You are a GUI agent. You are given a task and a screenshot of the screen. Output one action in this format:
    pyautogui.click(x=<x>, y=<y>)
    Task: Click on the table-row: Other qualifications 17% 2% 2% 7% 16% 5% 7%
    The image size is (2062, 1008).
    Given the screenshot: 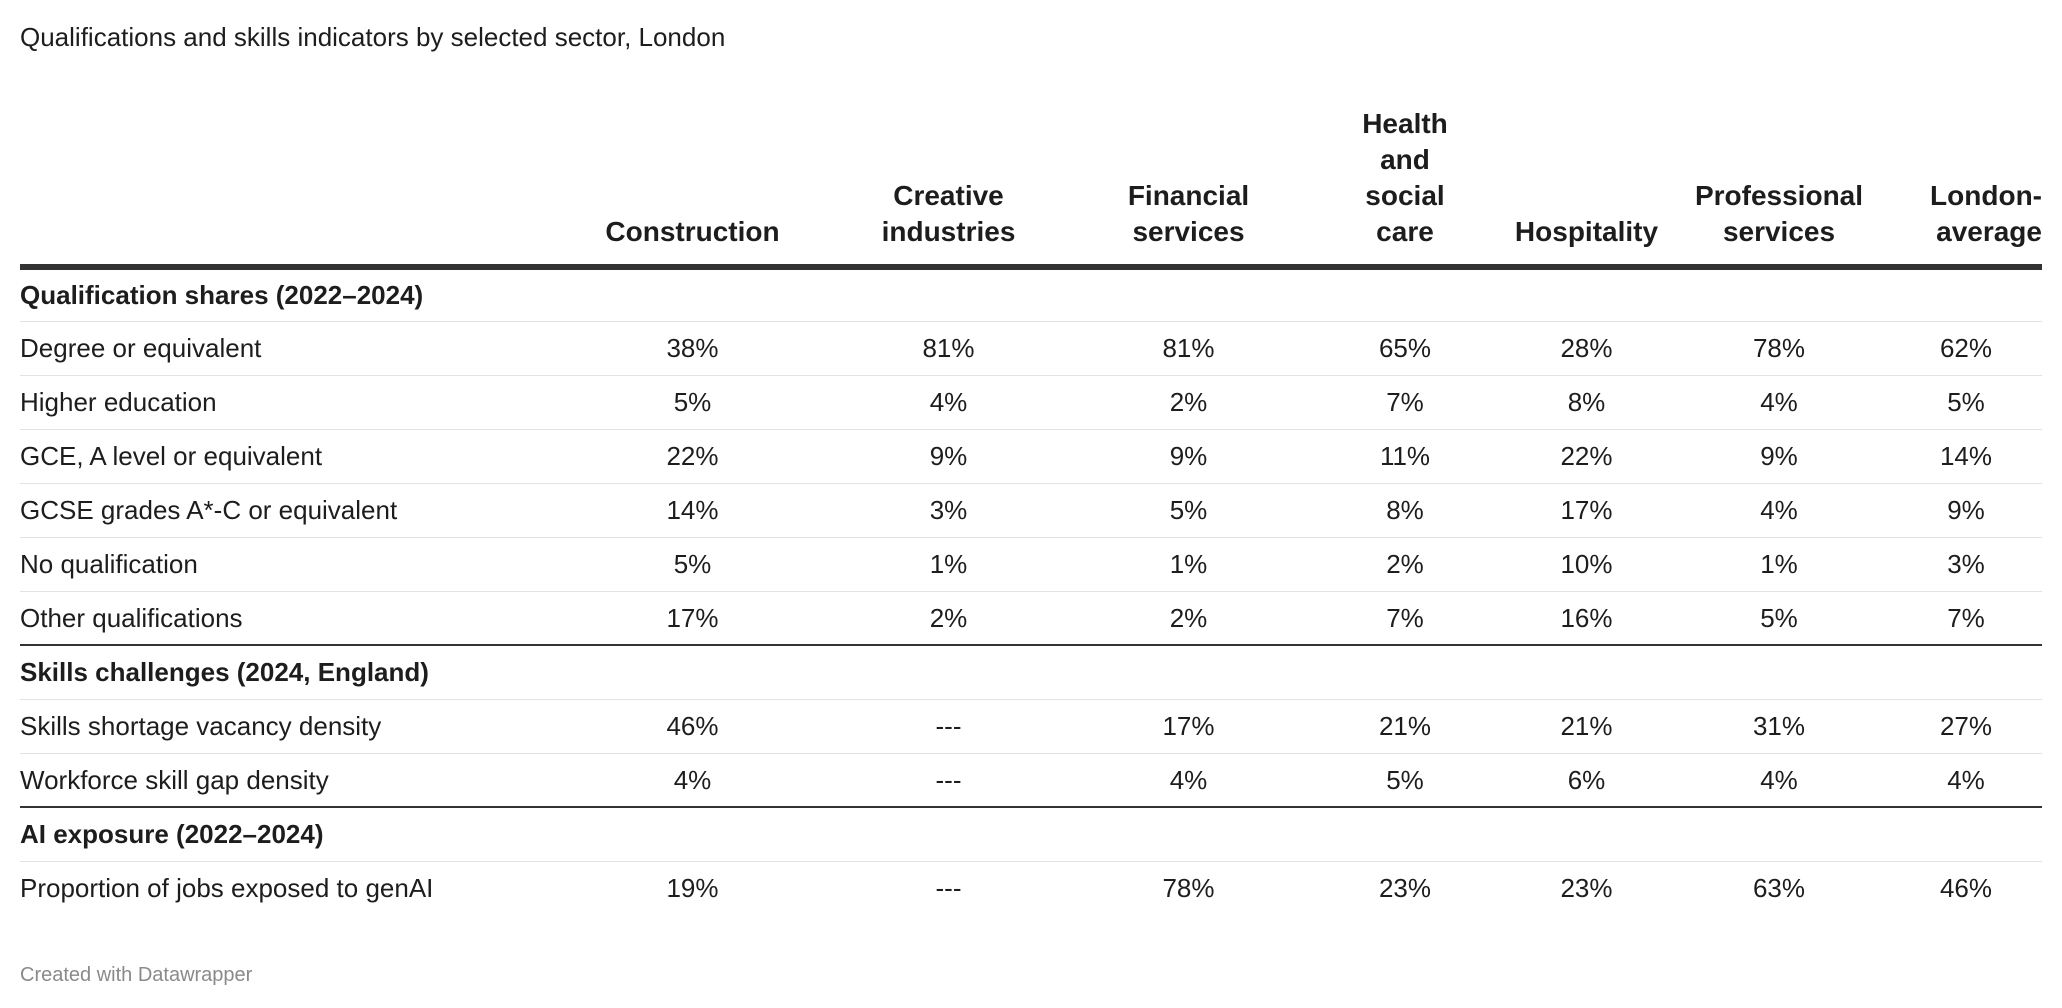 What is the action you would take?
    pyautogui.click(x=1031, y=618)
    